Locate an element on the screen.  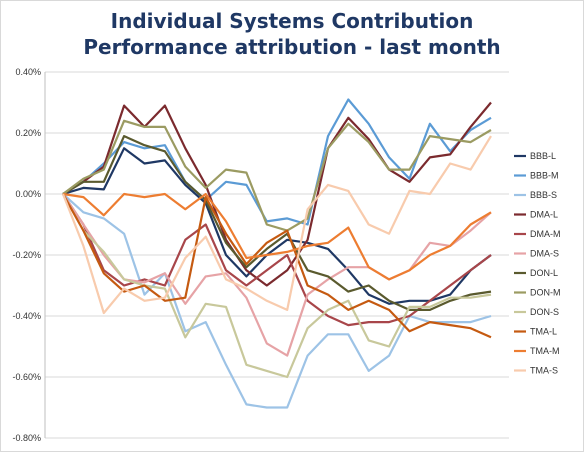
legend-label-dma-s: DMA-S is located at coordinates (544, 254).